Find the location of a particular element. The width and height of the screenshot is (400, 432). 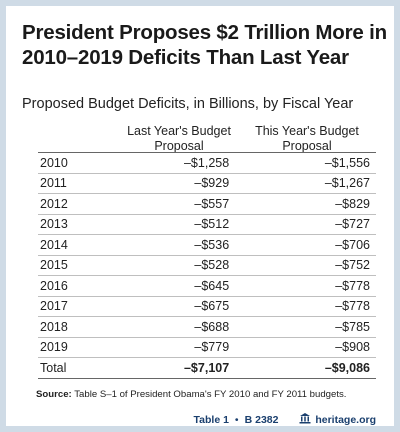

this-year-value: –$785 is located at coordinates (306, 327).